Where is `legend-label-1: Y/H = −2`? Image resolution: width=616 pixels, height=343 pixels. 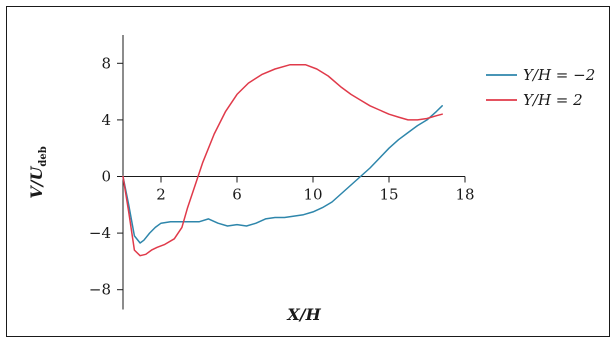
legend-label-1: Y/H = −2 is located at coordinates (559, 75).